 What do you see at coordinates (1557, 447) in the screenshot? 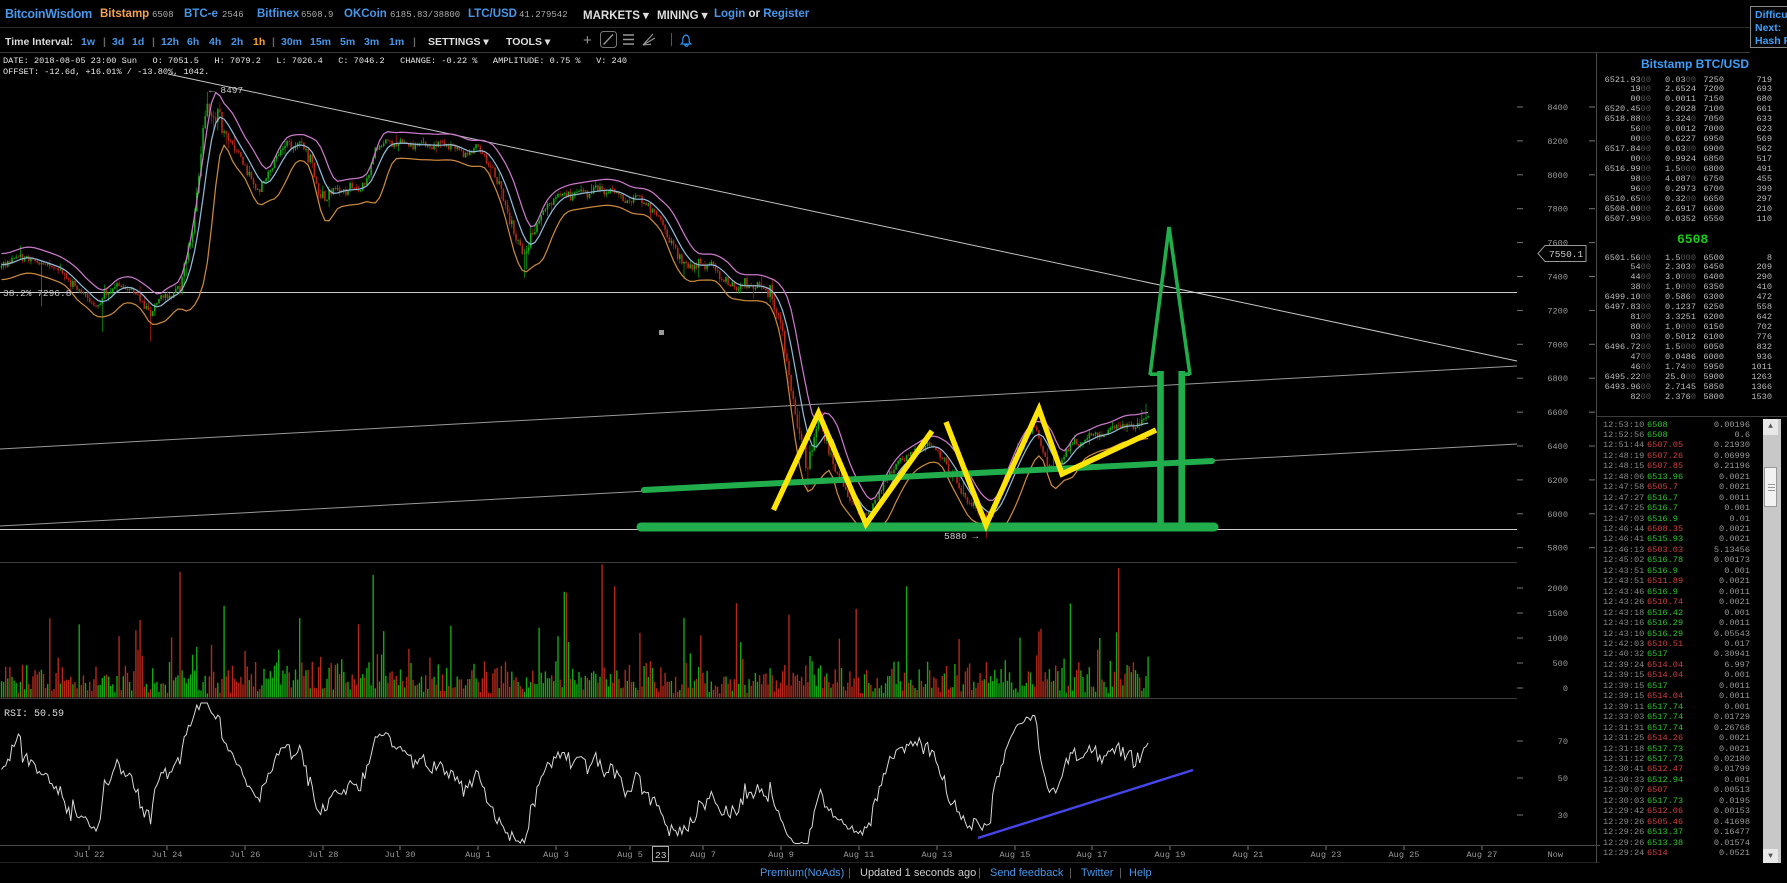
I see `svg-text: 6400` at bounding box center [1557, 447].